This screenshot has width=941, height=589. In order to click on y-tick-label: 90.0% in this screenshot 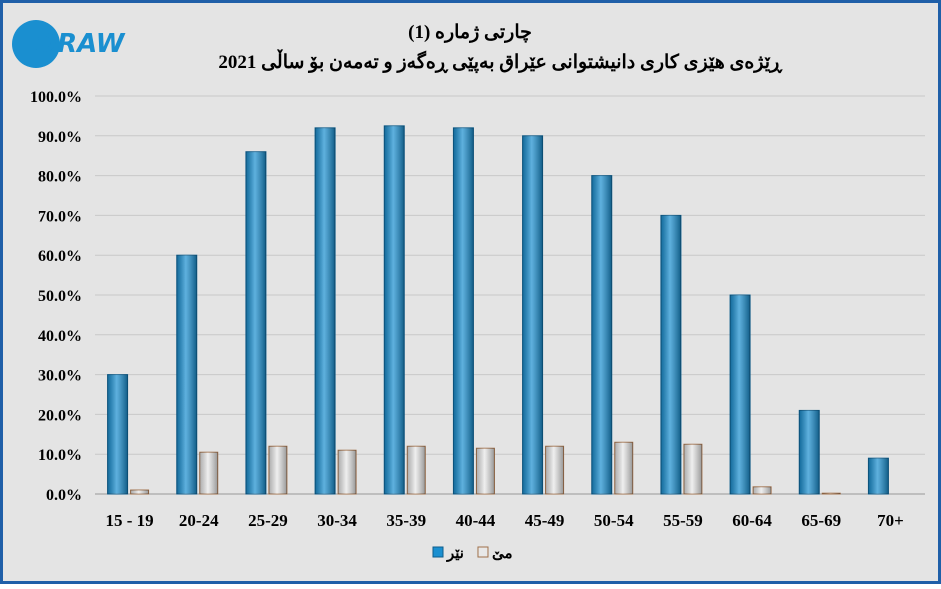, I will do `click(60, 137)`.